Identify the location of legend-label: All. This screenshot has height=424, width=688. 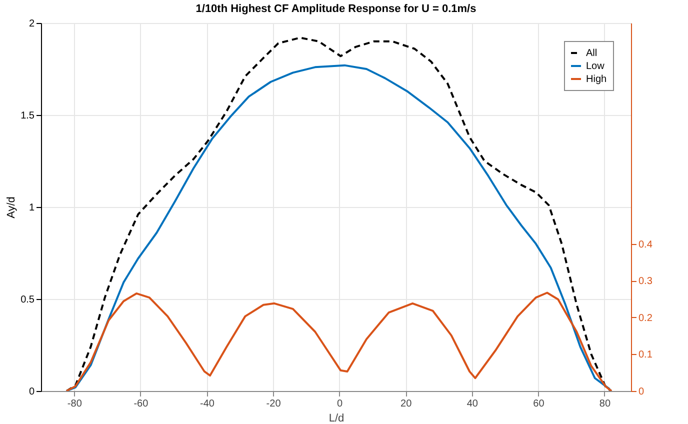
(592, 53).